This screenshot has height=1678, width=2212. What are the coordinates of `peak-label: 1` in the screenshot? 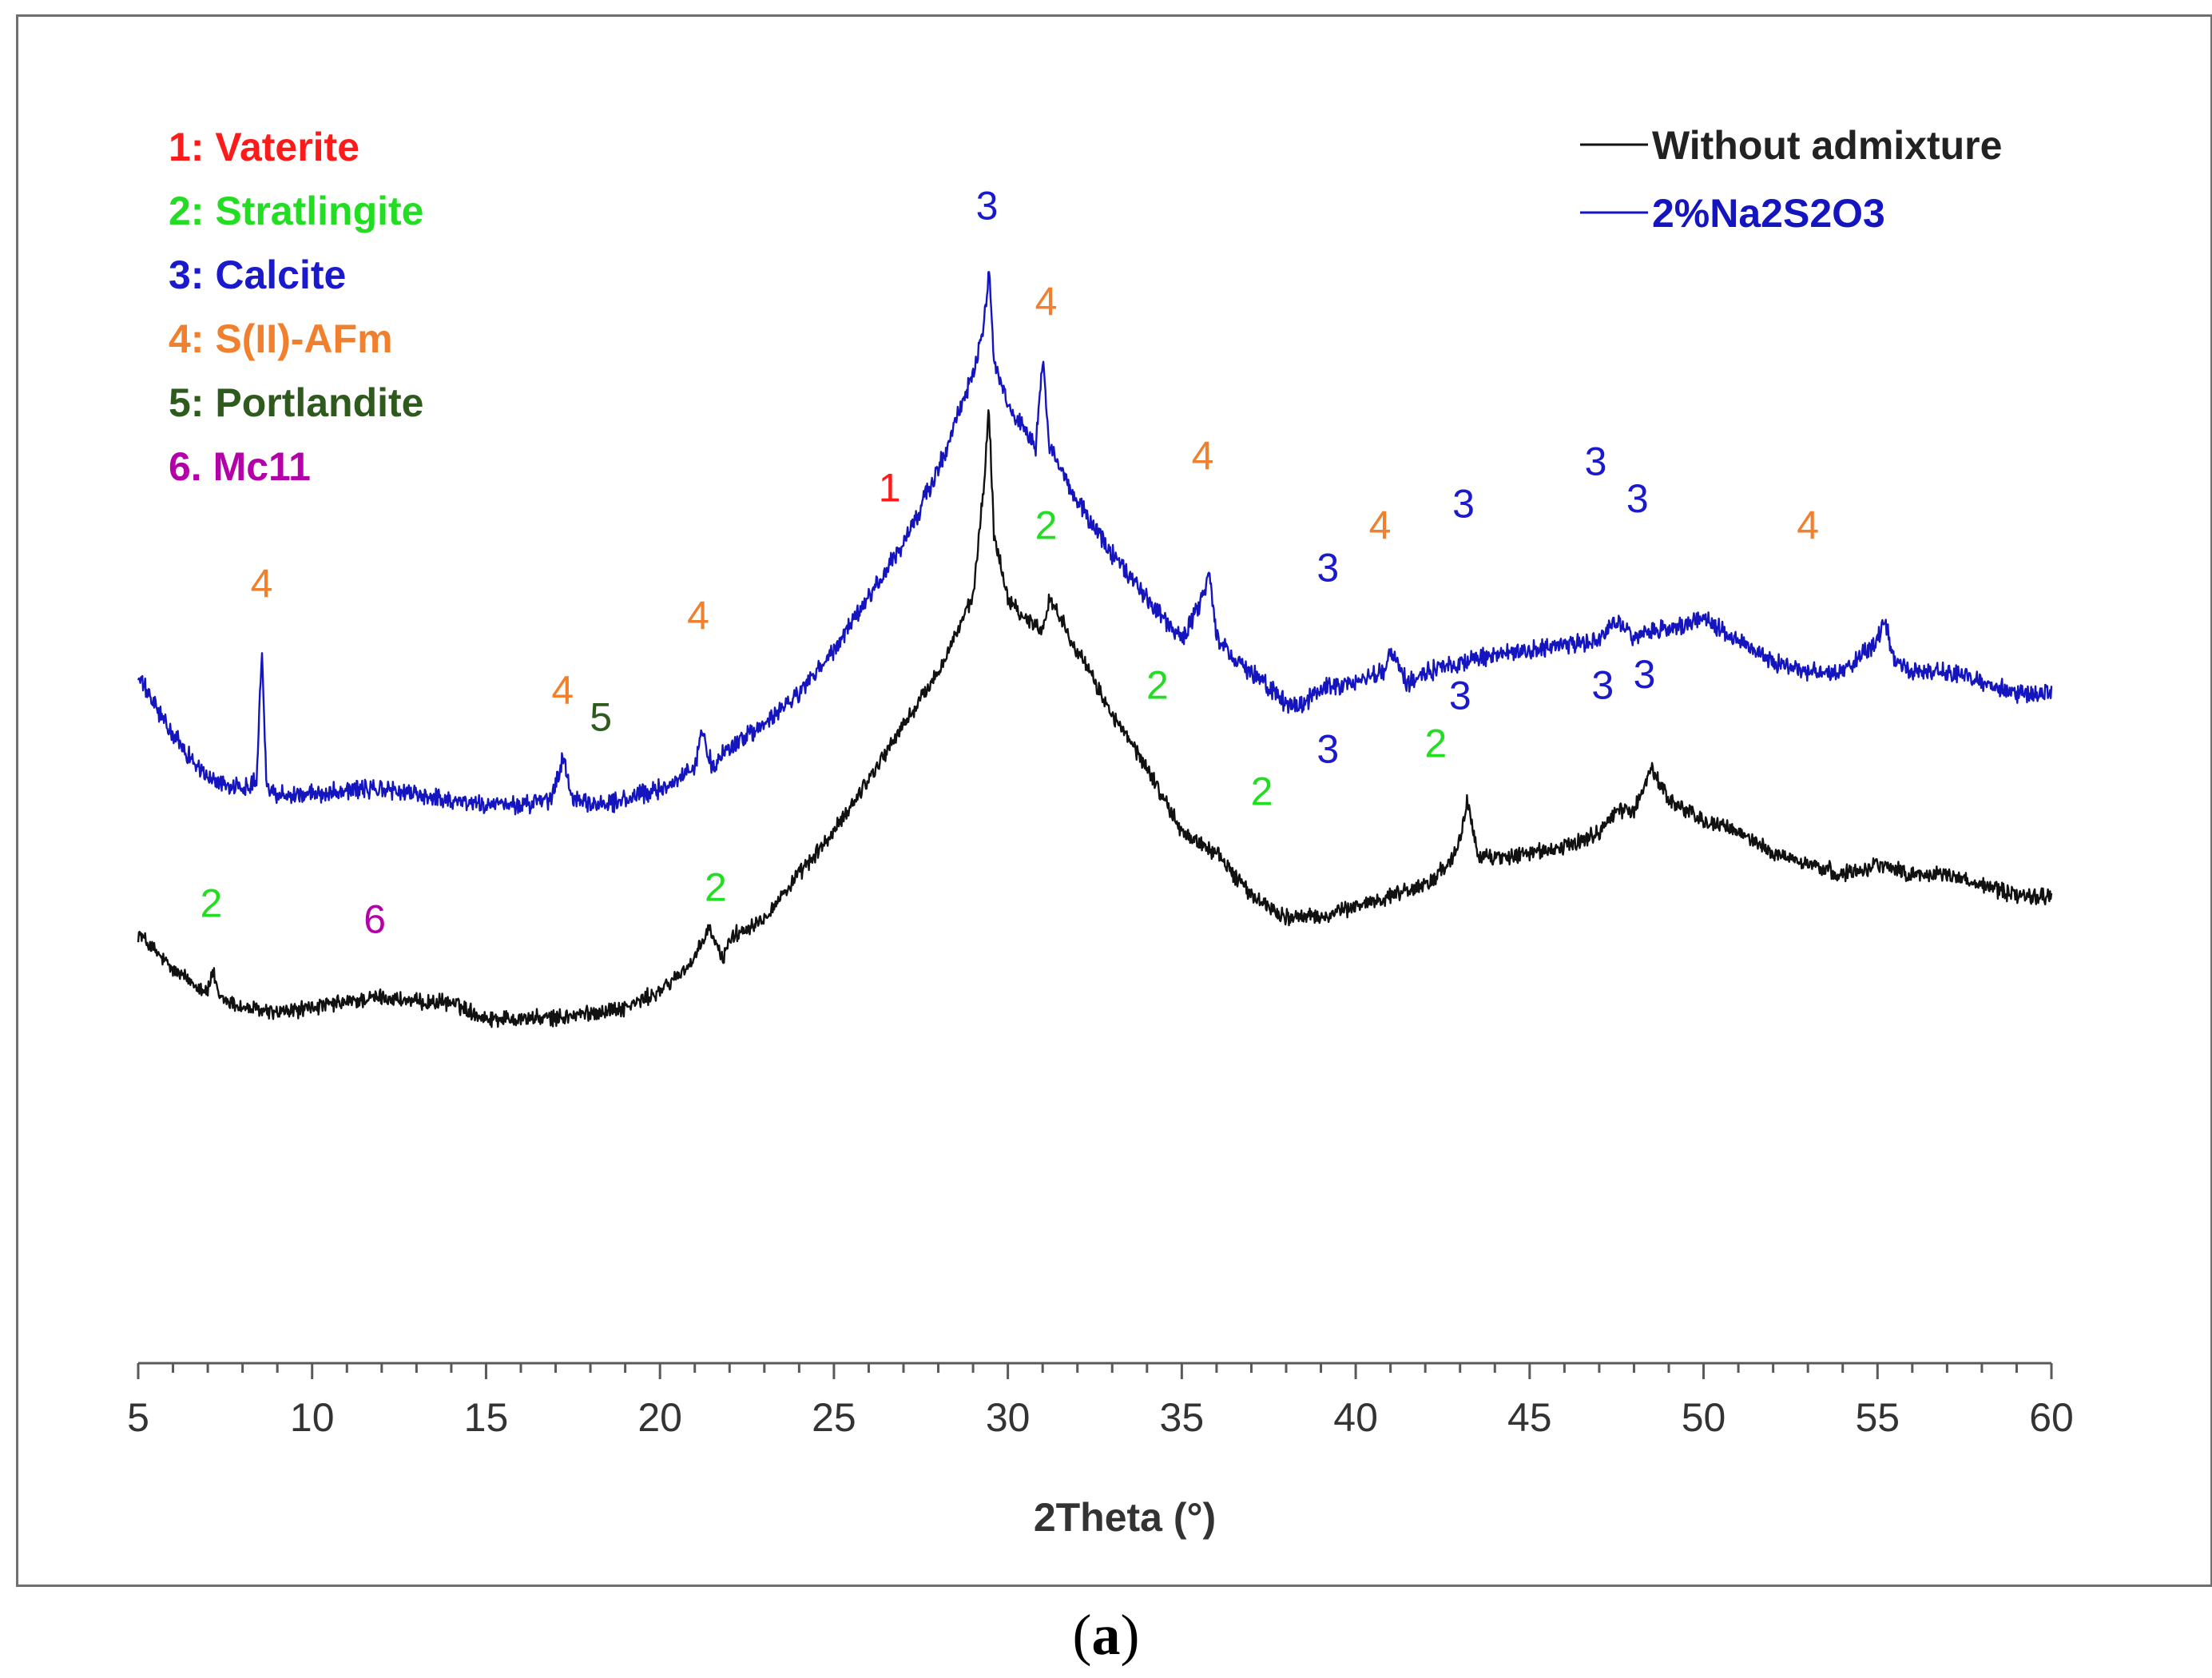 It's located at (890, 488).